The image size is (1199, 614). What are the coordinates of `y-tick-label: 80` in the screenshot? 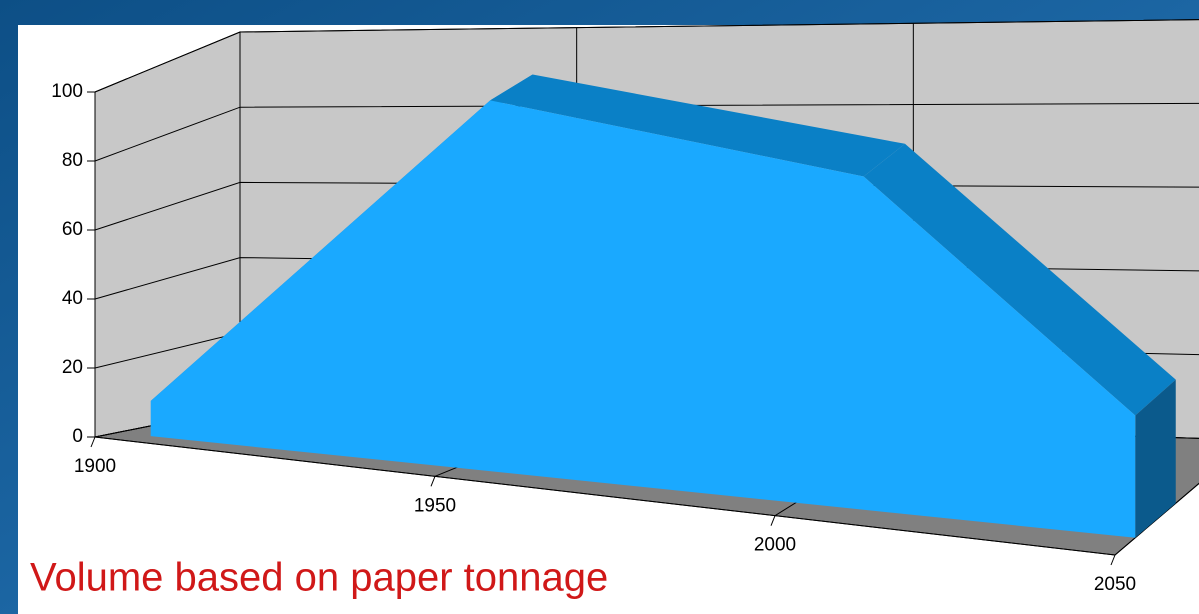 It's located at (72, 160).